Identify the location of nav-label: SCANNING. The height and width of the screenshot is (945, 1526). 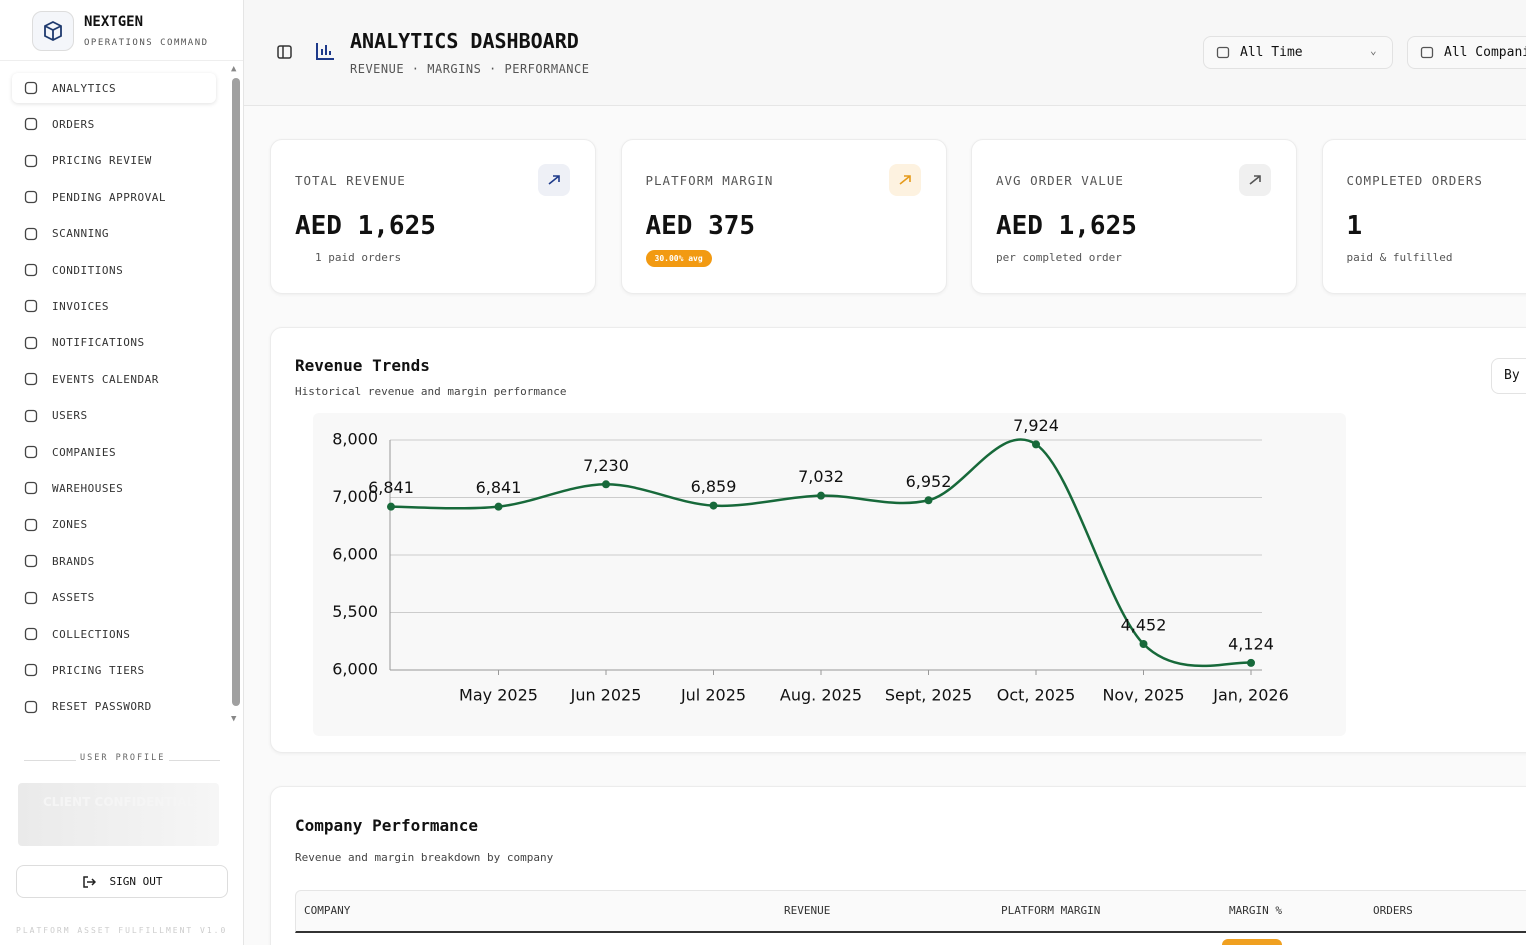
(80, 234).